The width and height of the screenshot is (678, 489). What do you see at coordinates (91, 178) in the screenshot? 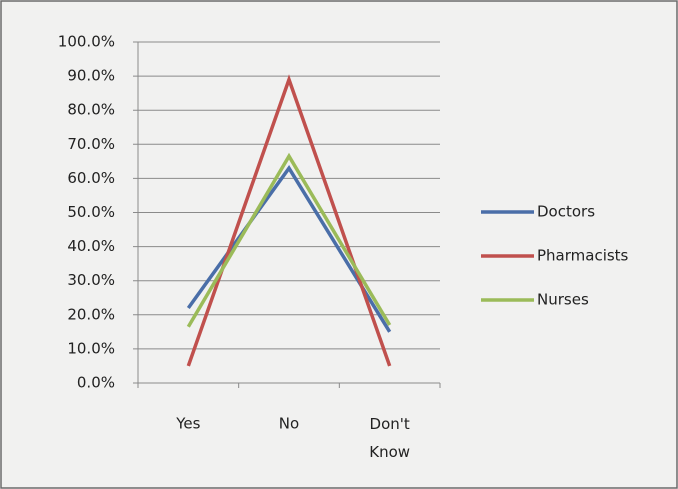
I see `y-tick-label: 60.0%` at bounding box center [91, 178].